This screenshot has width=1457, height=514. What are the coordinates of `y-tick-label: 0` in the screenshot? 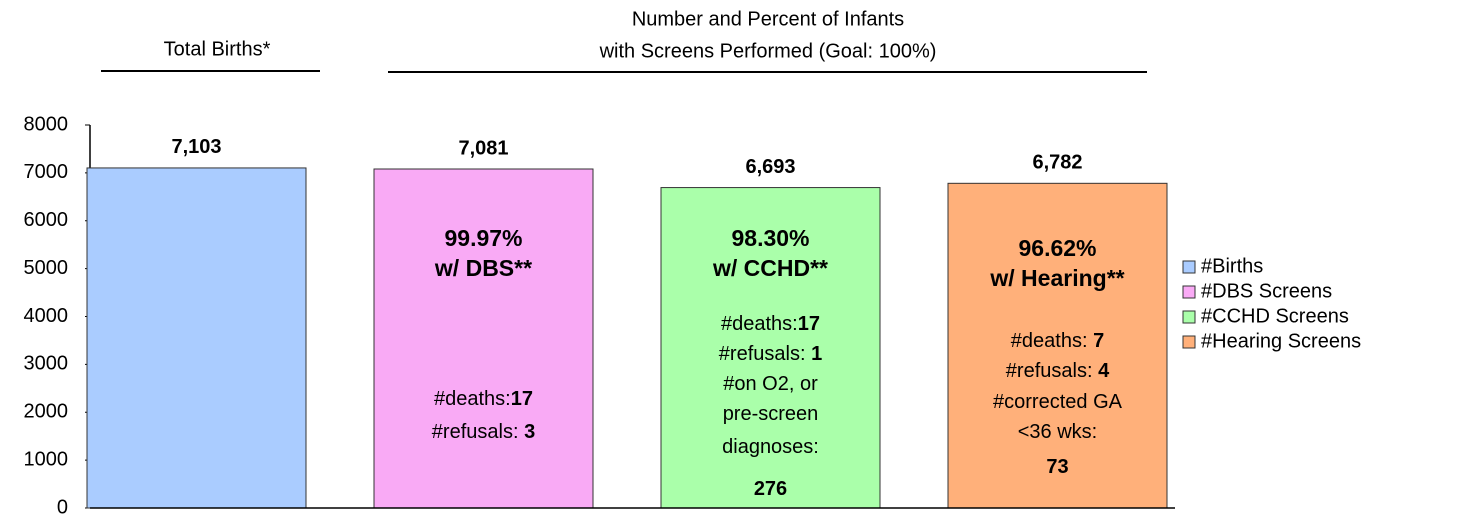 It's located at (62, 505).